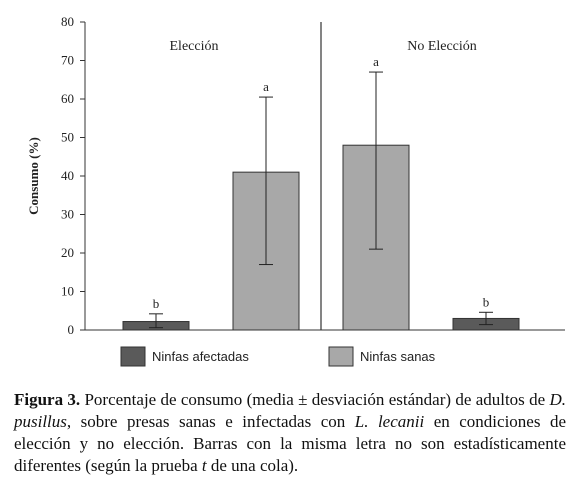 This screenshot has width=580, height=502. What do you see at coordinates (389, 421) in the screenshot?
I see `caption-species-2: L. lecanii` at bounding box center [389, 421].